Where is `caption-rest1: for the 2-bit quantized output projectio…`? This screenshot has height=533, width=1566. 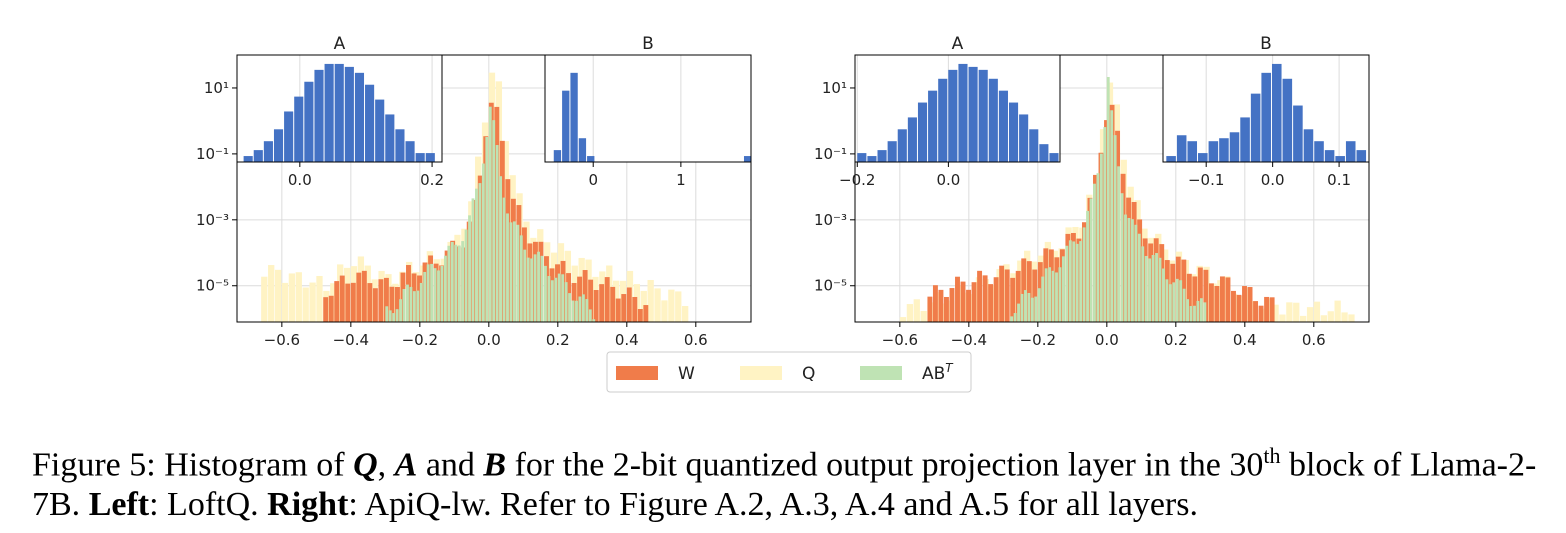
caption-rest1: for the 2-bit quantized output projectio… is located at coordinates (885, 465).